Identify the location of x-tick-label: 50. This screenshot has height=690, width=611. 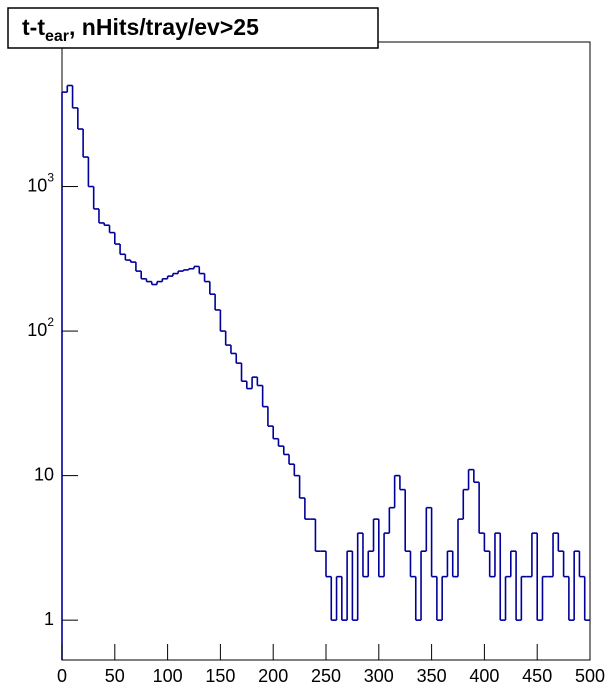
(115, 676).